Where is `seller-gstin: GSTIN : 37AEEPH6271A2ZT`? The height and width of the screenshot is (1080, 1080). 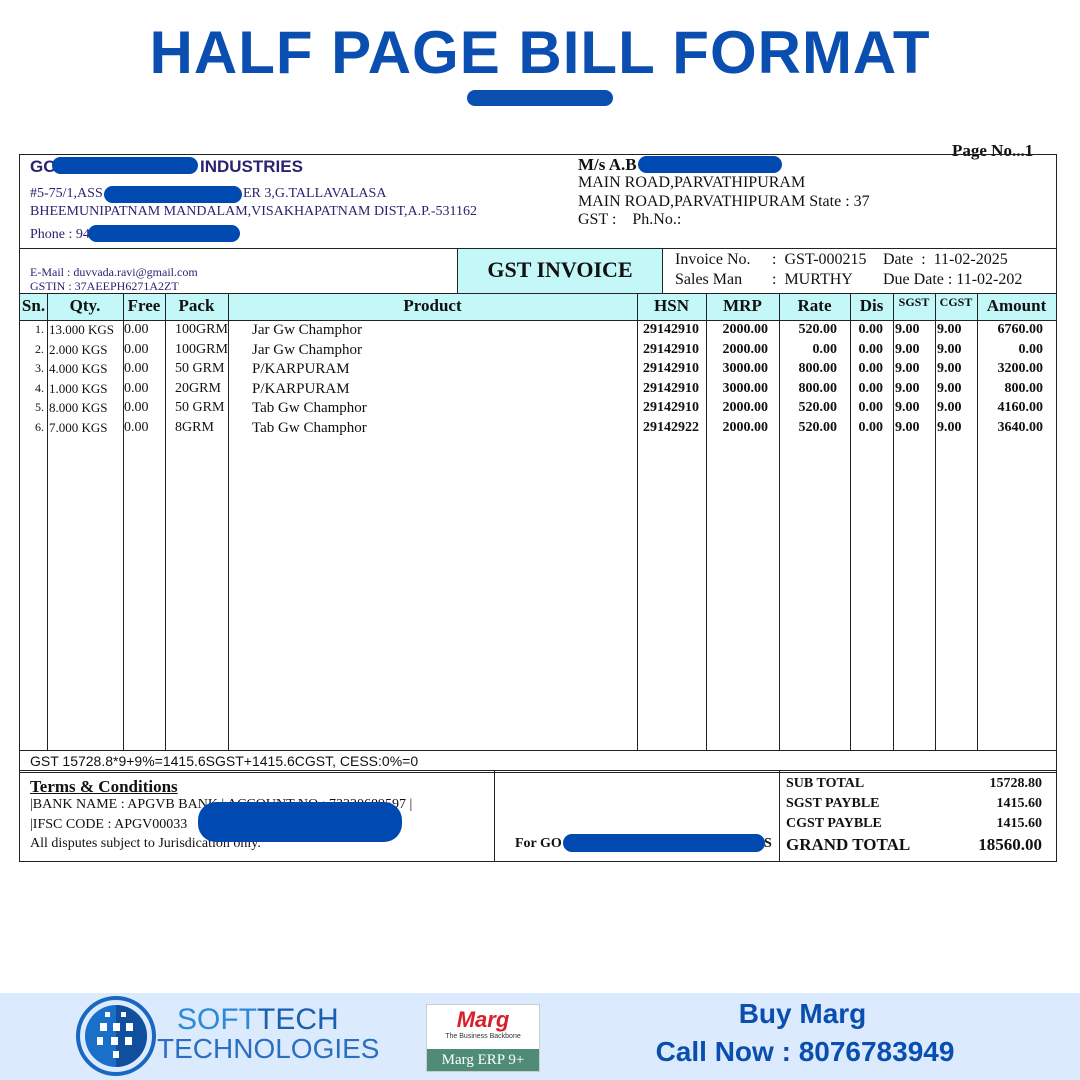
seller-gstin: GSTIN : 37AEEPH6271A2ZT is located at coordinates (104, 285).